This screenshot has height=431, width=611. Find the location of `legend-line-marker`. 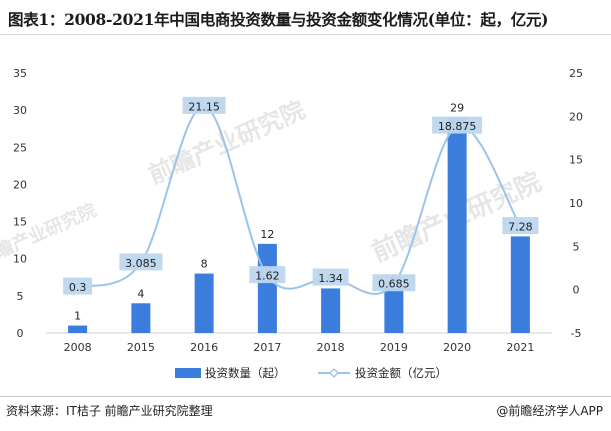

legend-line-marker is located at coordinates (334, 373).